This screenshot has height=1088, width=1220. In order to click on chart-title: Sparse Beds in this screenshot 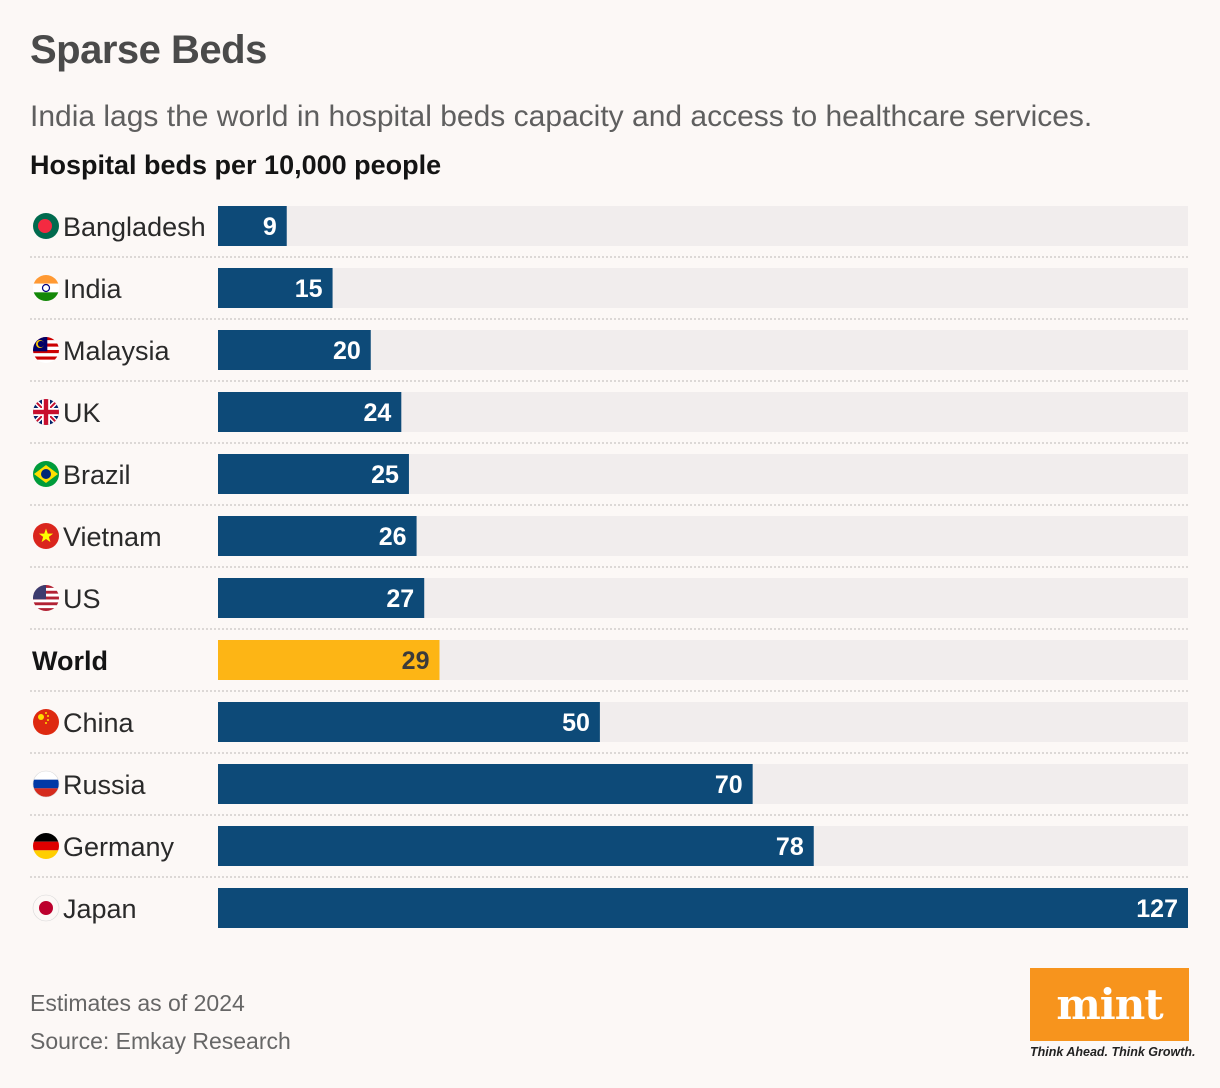, I will do `click(148, 50)`.